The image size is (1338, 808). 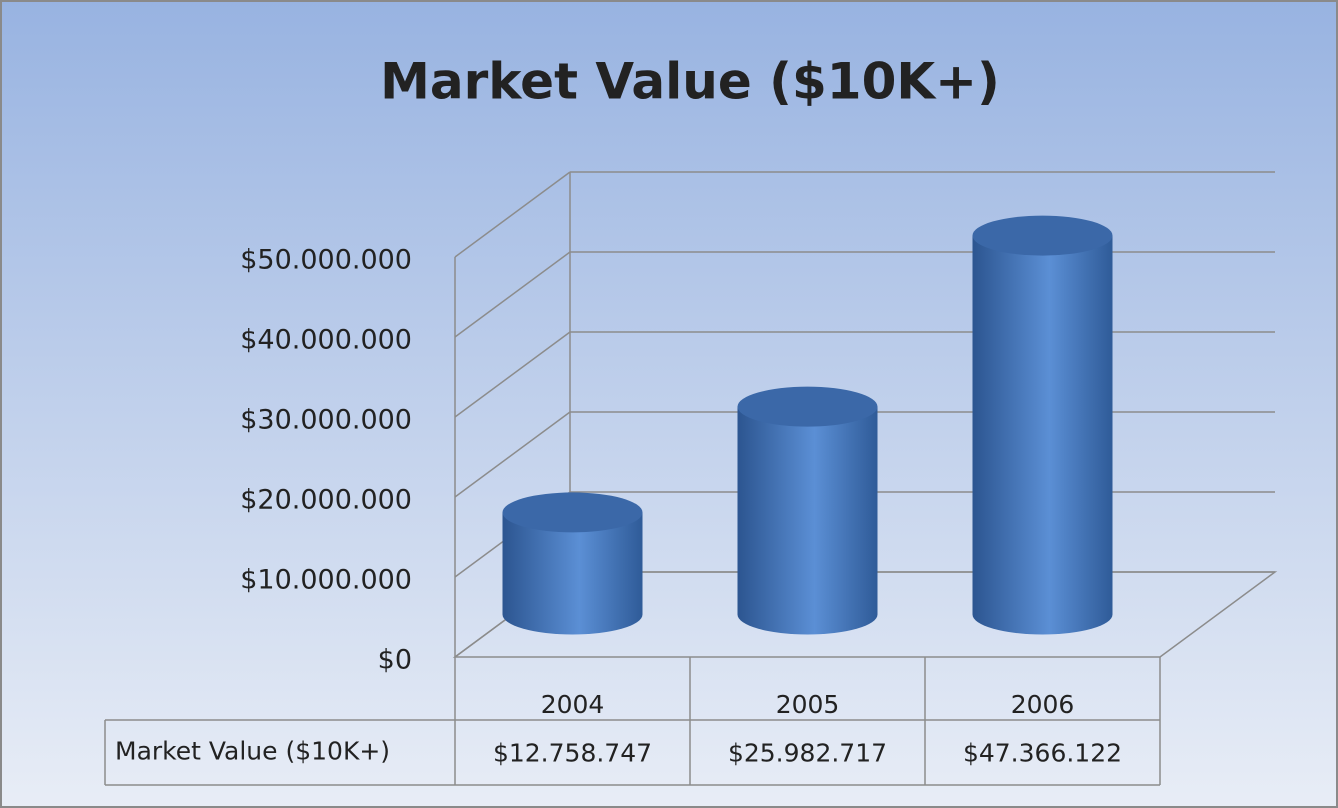 I want to click on y-tick-label: $50.000.000, so click(x=326, y=260).